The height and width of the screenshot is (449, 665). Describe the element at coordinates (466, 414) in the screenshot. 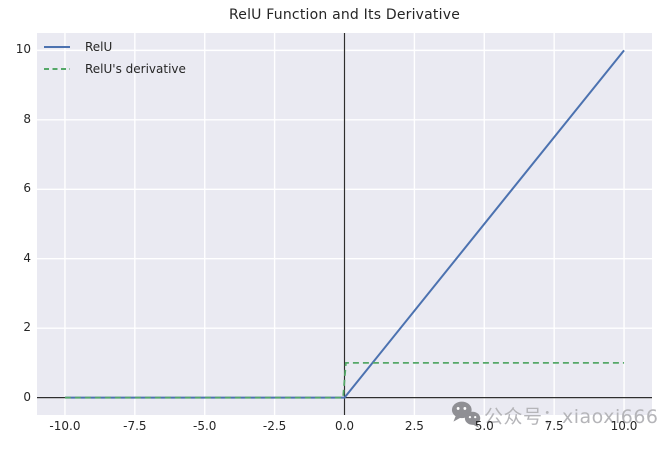

I see `wechat-icon` at that location.